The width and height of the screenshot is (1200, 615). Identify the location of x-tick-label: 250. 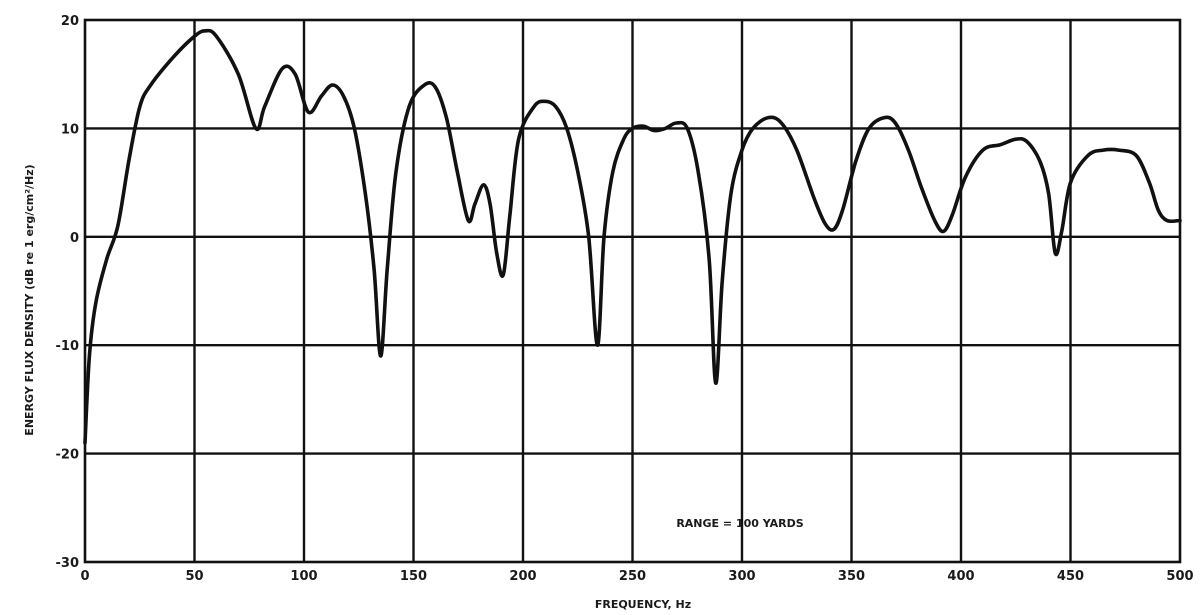
(632, 576).